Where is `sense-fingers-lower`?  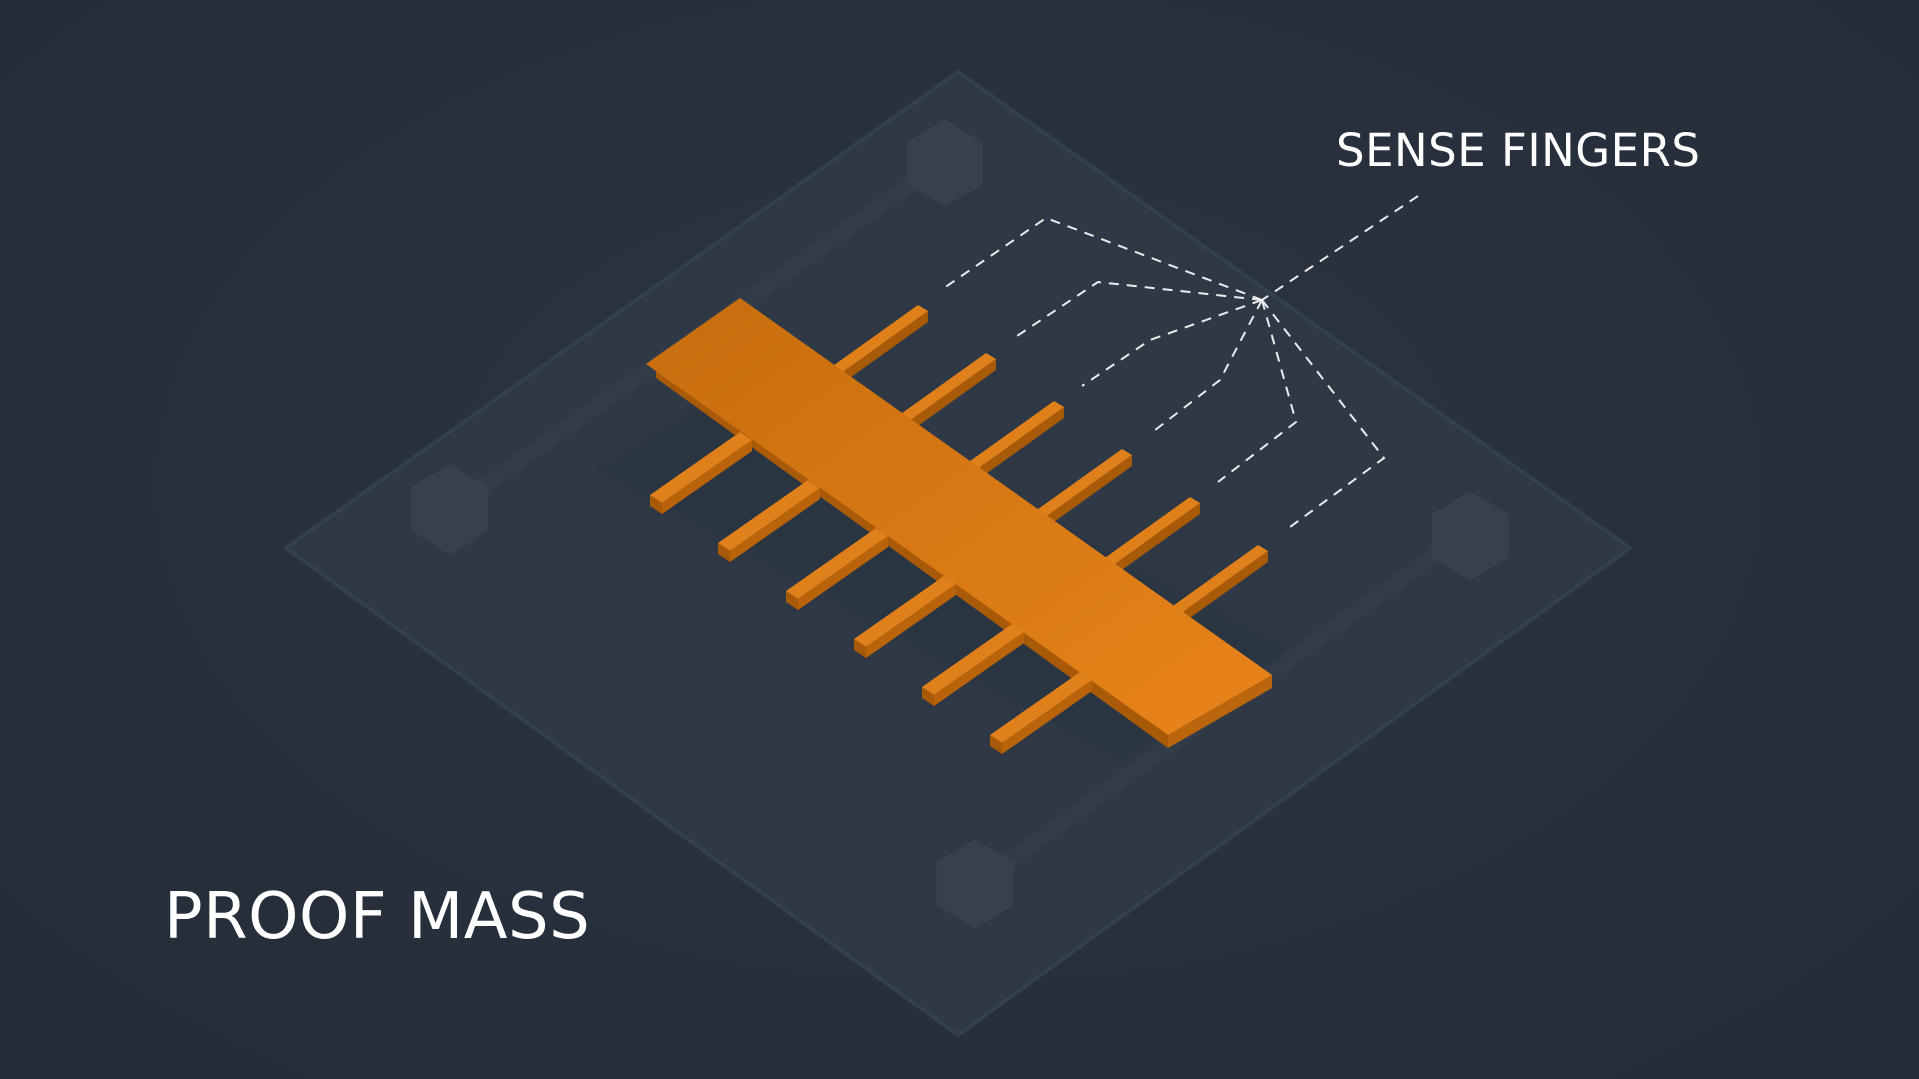
sense-fingers-lower is located at coordinates (871, 593).